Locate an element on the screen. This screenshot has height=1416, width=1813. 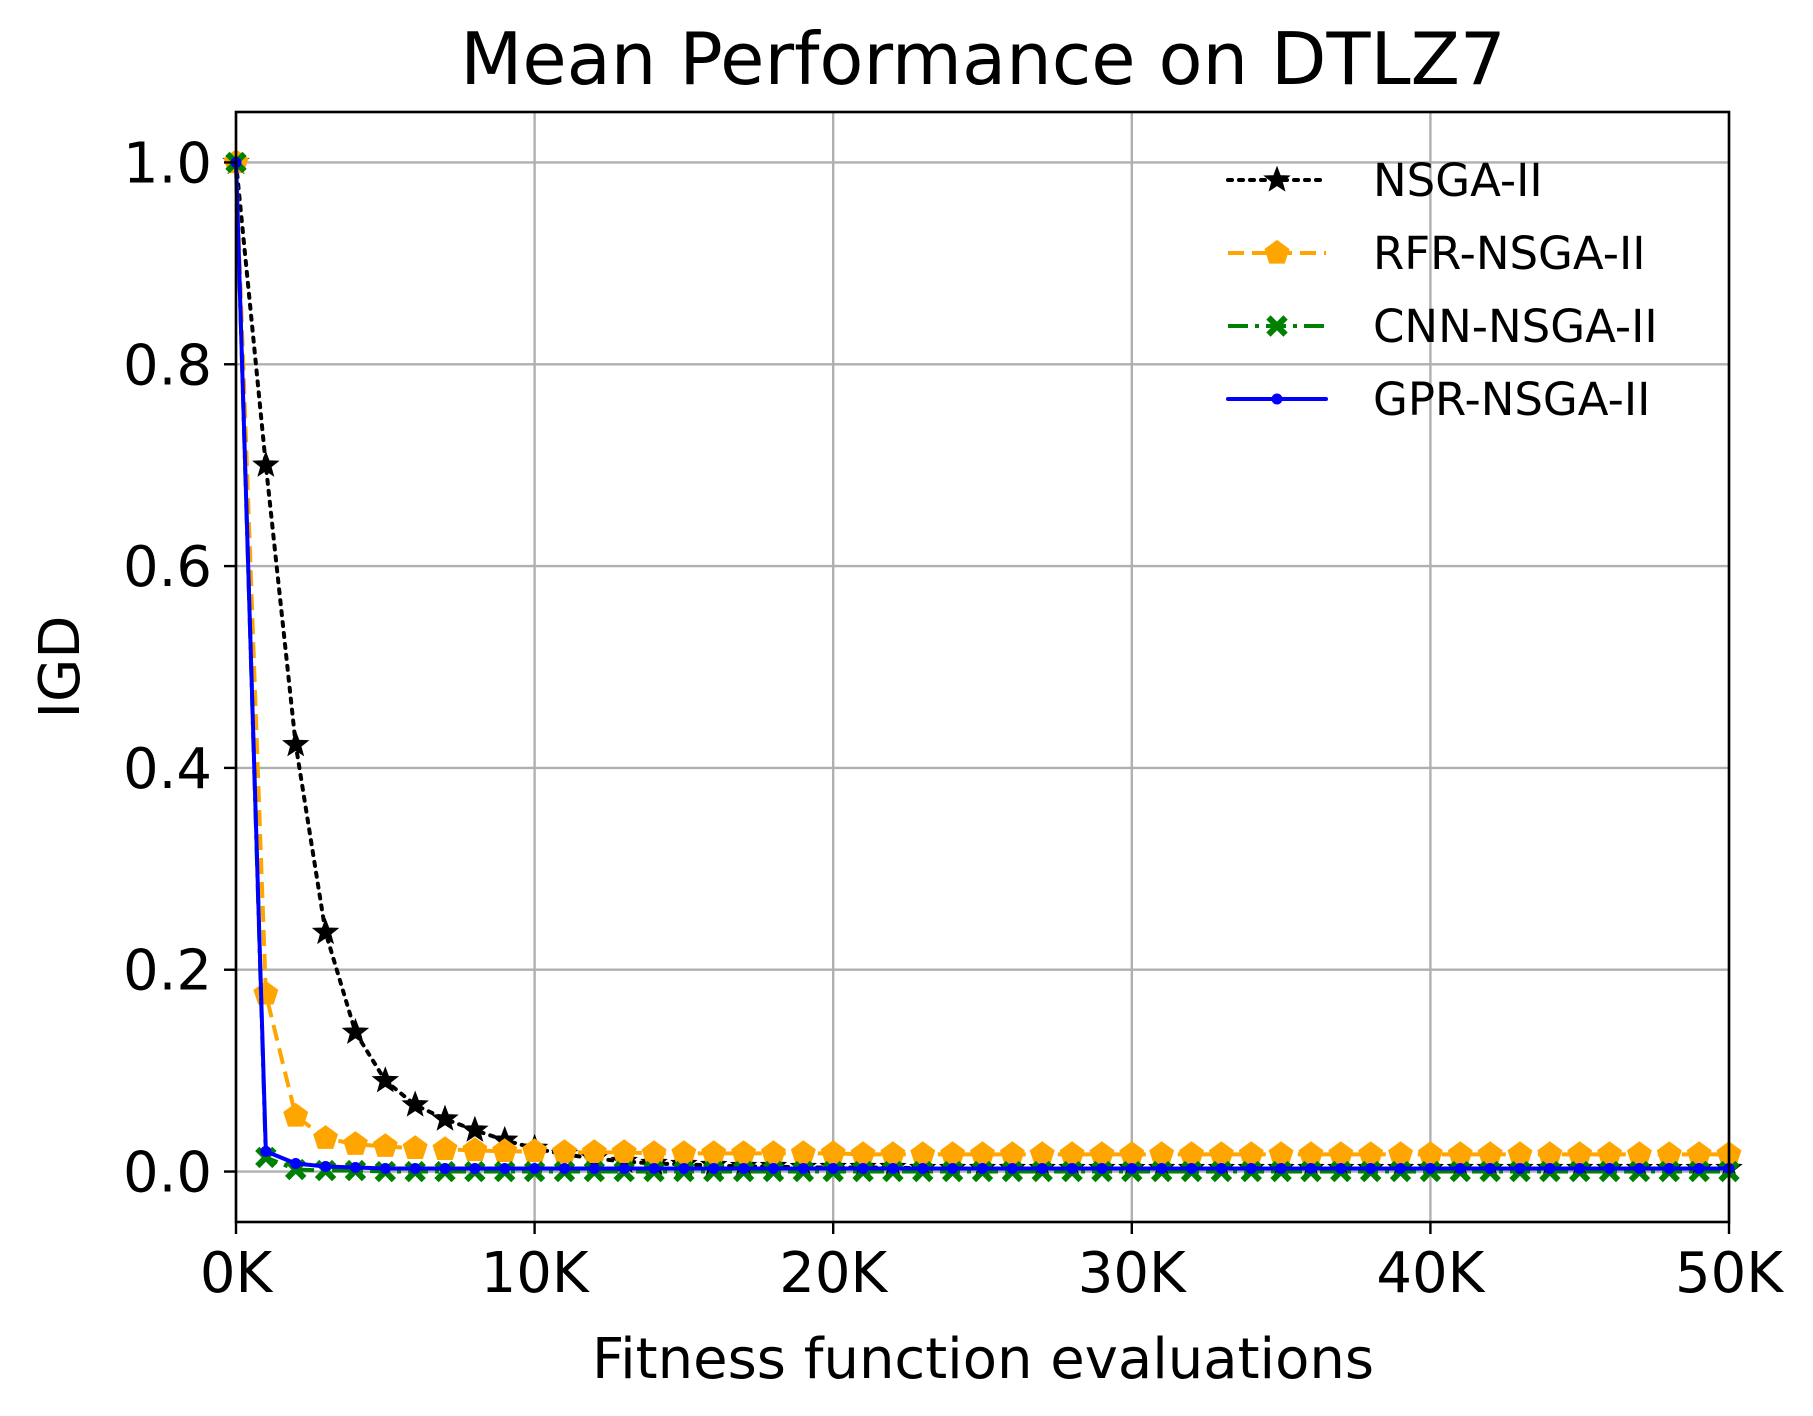
x-tick-label: 10K is located at coordinates (535, 1273).